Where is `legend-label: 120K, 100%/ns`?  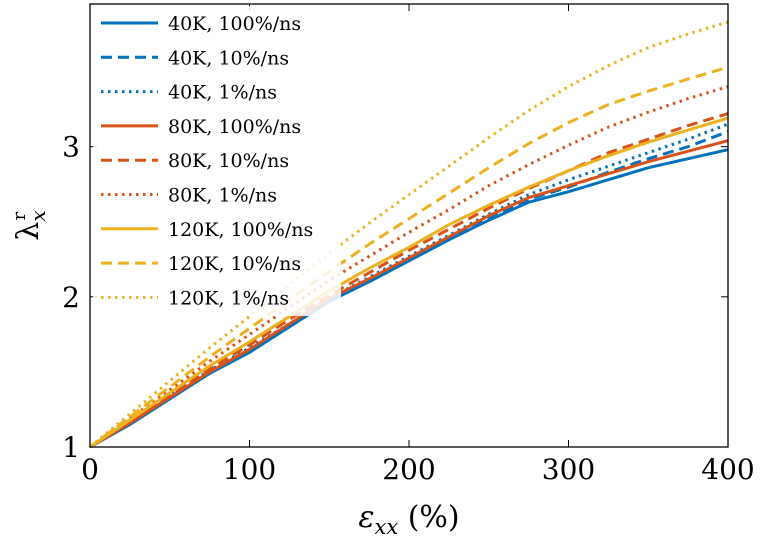 legend-label: 120K, 100%/ns is located at coordinates (240, 230).